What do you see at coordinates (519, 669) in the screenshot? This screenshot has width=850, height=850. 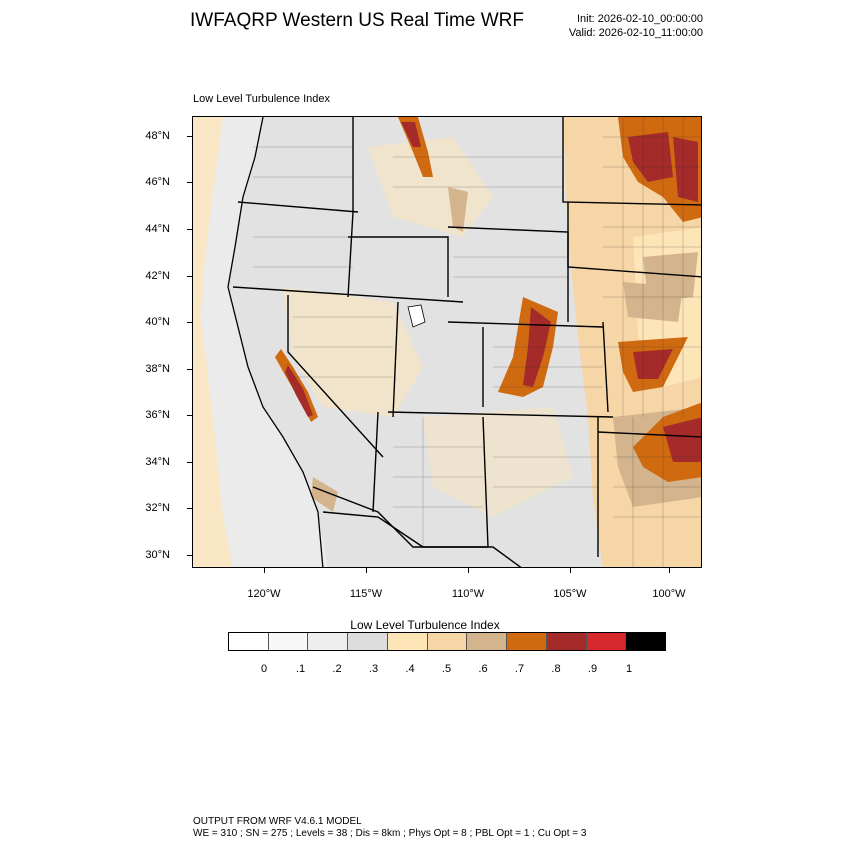 I see `colorbar-label: .7` at bounding box center [519, 669].